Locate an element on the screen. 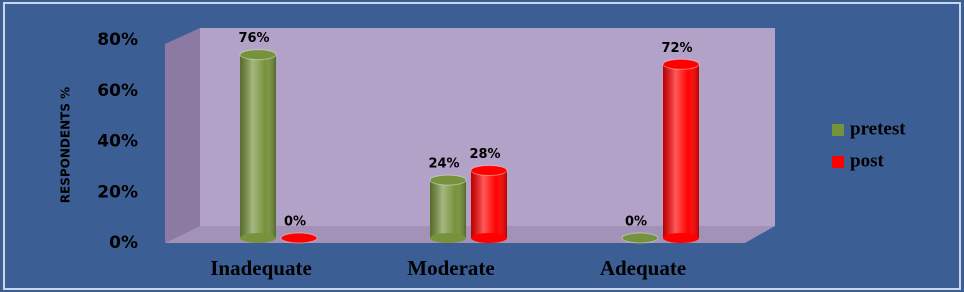 This screenshot has width=964, height=292. value-label: 76% is located at coordinates (253, 38).